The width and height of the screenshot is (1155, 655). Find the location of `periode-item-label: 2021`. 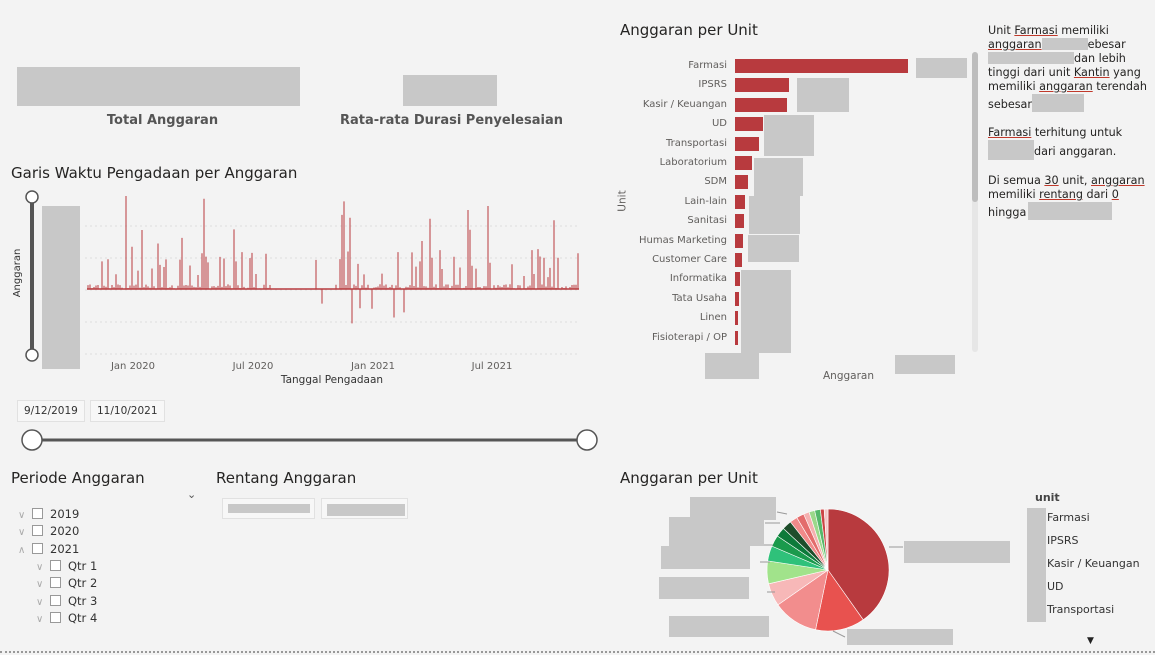

periode-item-label: 2021 is located at coordinates (65, 548).